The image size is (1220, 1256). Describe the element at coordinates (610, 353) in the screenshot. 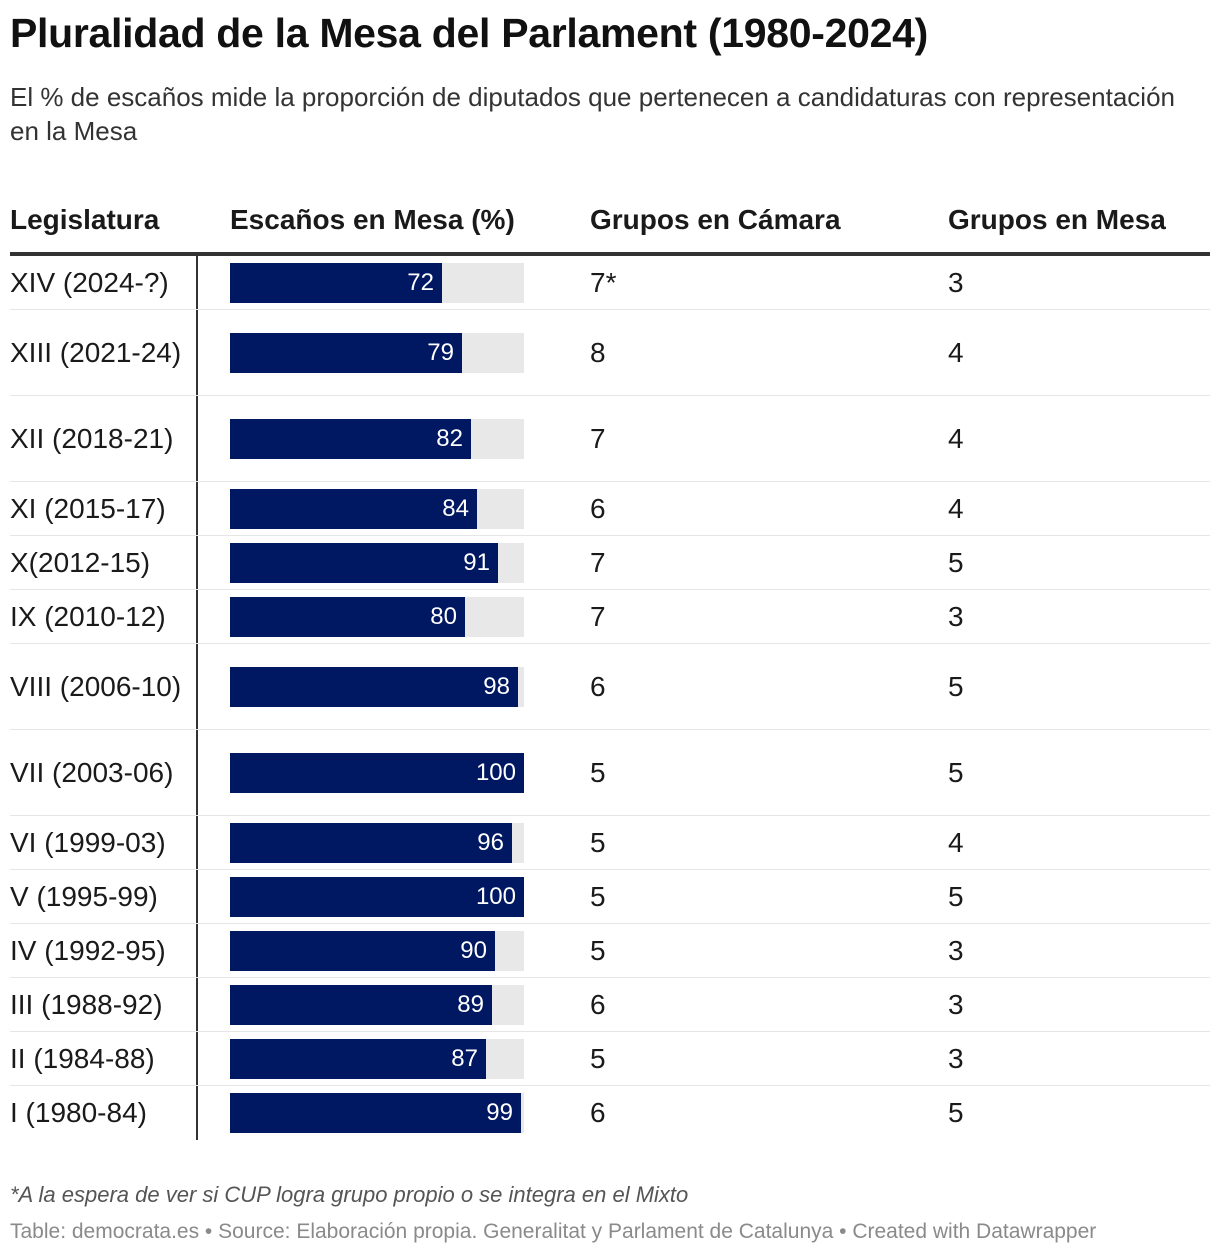

I see `table-row: XIII (2021-24) 79 8 4` at that location.